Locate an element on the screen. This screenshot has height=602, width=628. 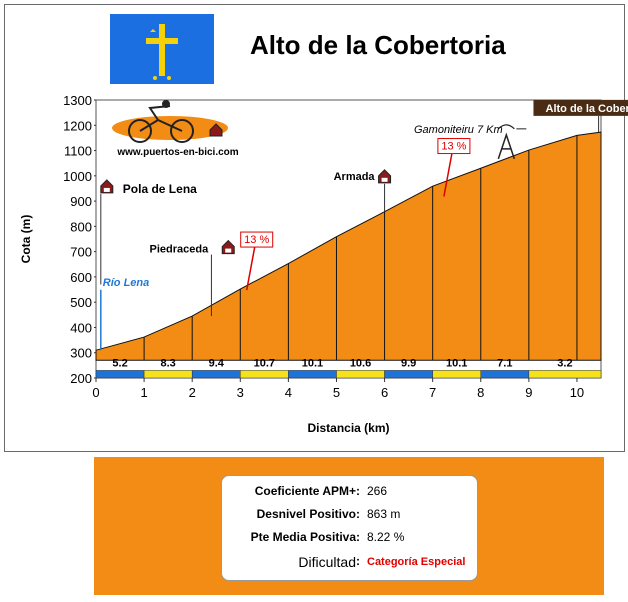
y-tick-label: 700 is located at coordinates (81, 252).